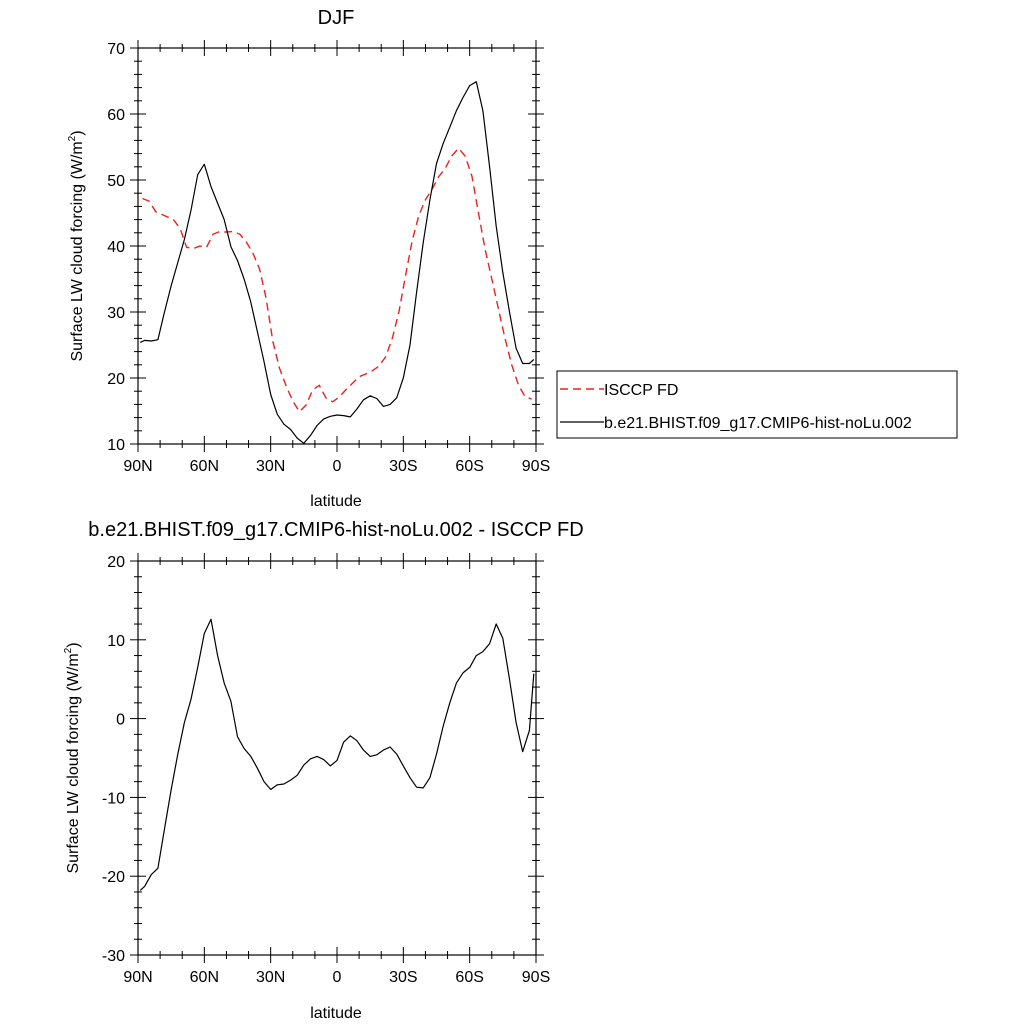 The image size is (1024, 1024). Describe the element at coordinates (120, 720) in the screenshot. I see `y-tick-label: 0` at that location.